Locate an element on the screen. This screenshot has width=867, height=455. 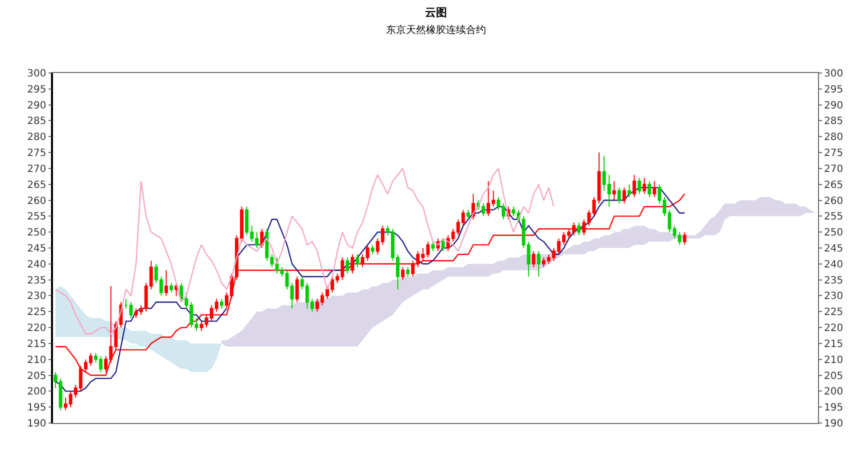
y2-tick-label: 255 is located at coordinates (834, 217).